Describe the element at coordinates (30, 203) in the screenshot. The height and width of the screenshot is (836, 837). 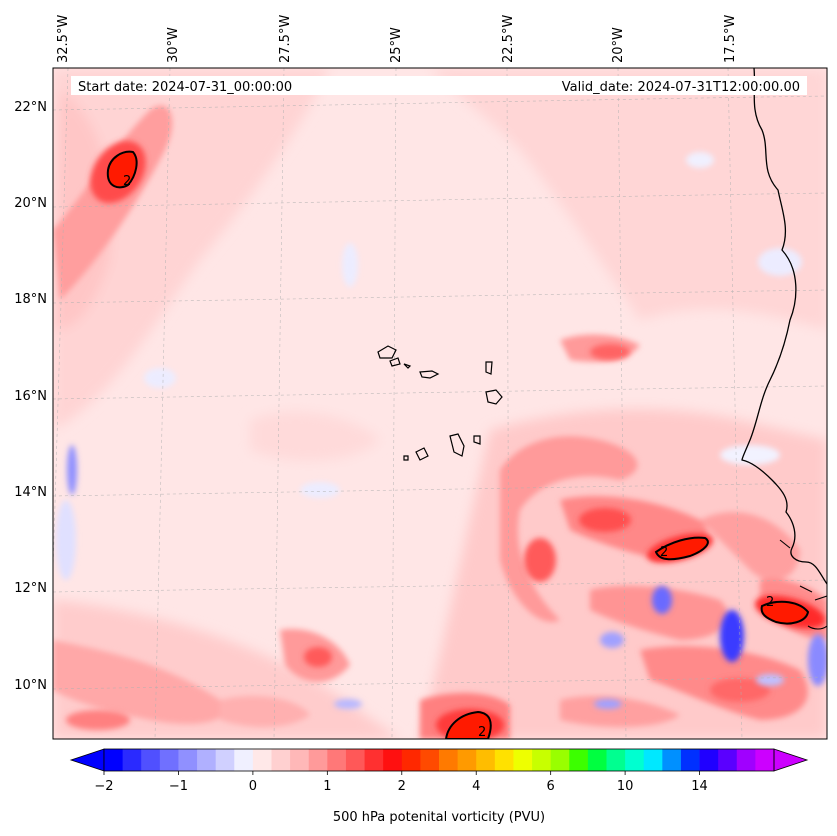
I see `lat-label: 20°N` at that location.